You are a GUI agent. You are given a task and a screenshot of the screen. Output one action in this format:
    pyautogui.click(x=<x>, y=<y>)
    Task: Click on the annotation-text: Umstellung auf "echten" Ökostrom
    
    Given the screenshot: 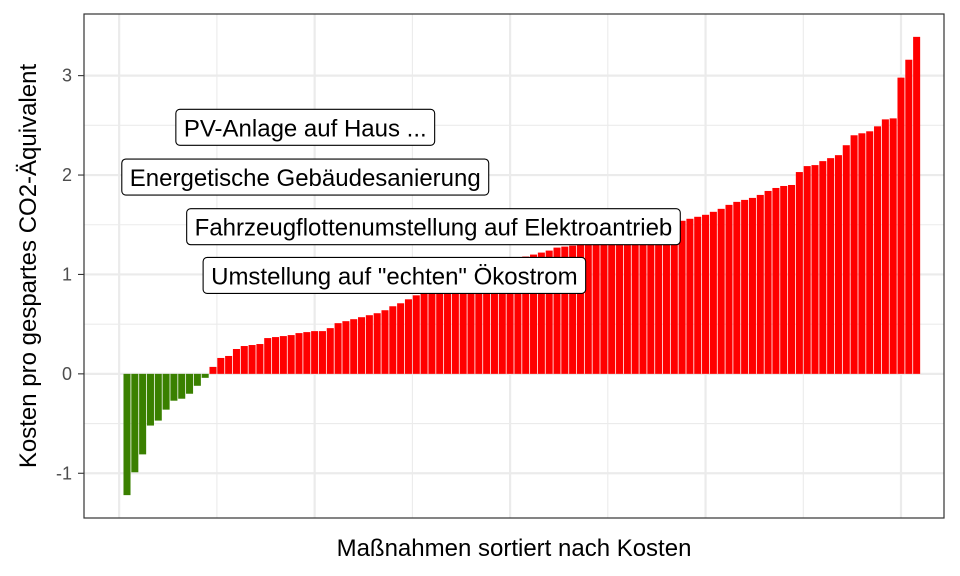 What is the action you would take?
    pyautogui.click(x=394, y=276)
    